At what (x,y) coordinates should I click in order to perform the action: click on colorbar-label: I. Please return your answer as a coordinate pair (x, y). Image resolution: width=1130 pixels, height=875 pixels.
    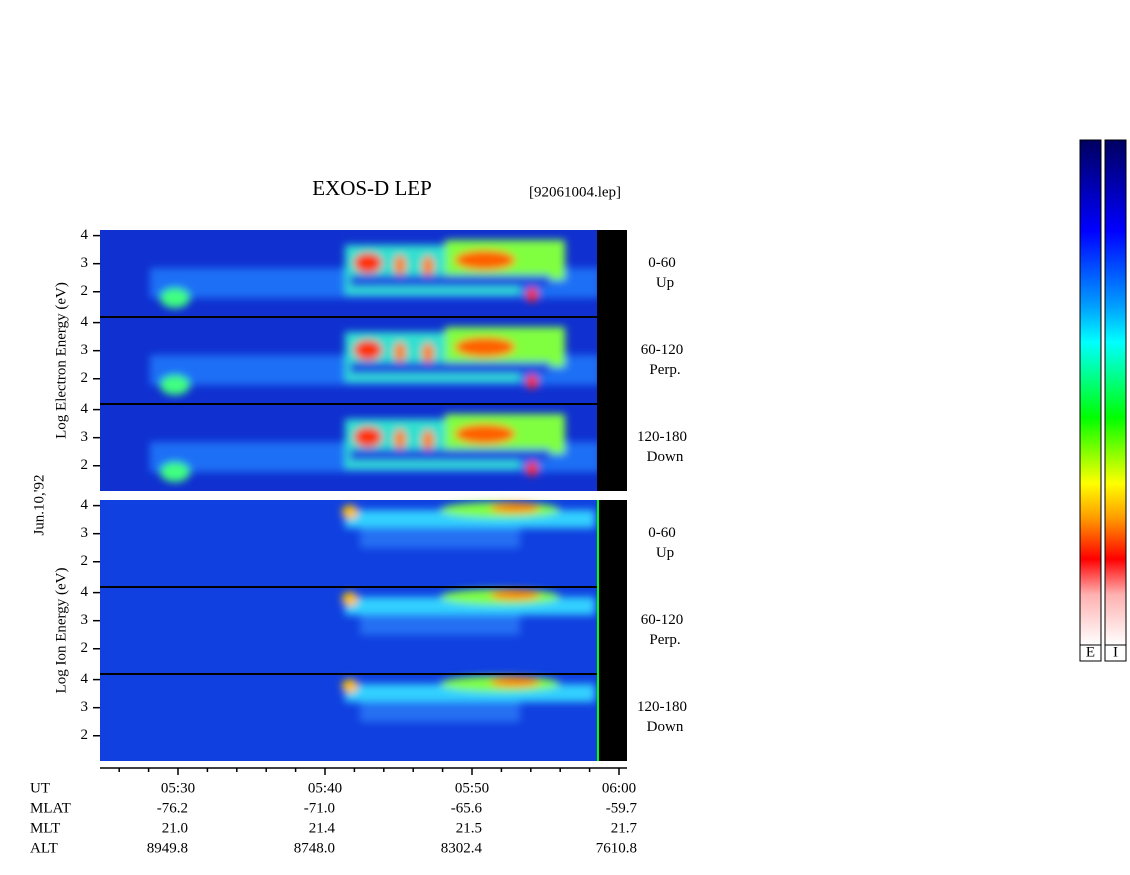
    Looking at the image, I should click on (1115, 652).